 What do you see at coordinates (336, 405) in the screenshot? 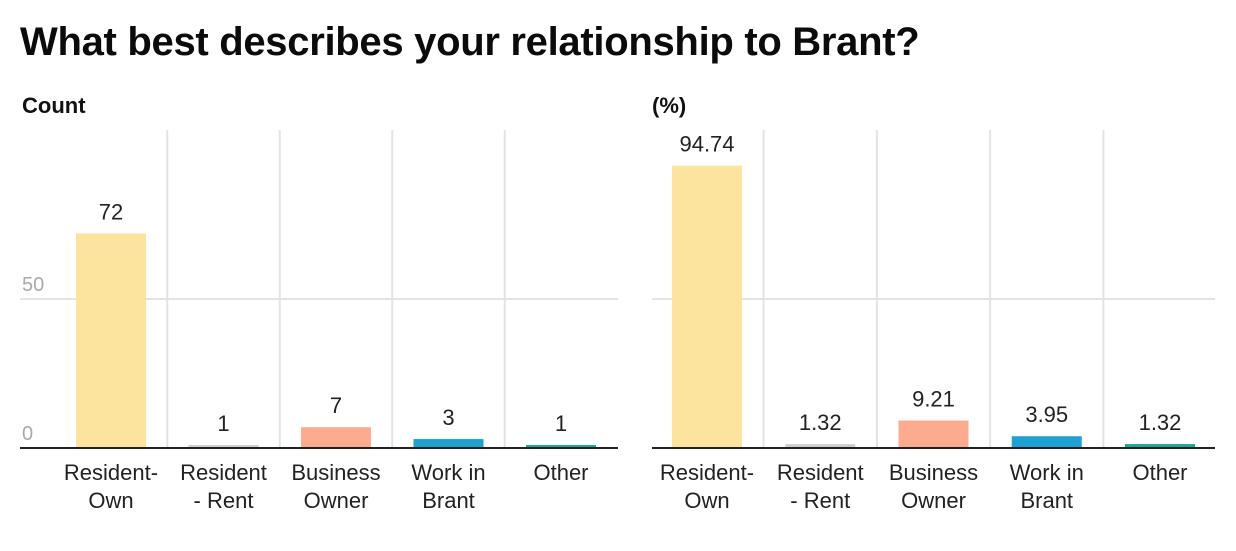
I see `bar-value-label: 7` at bounding box center [336, 405].